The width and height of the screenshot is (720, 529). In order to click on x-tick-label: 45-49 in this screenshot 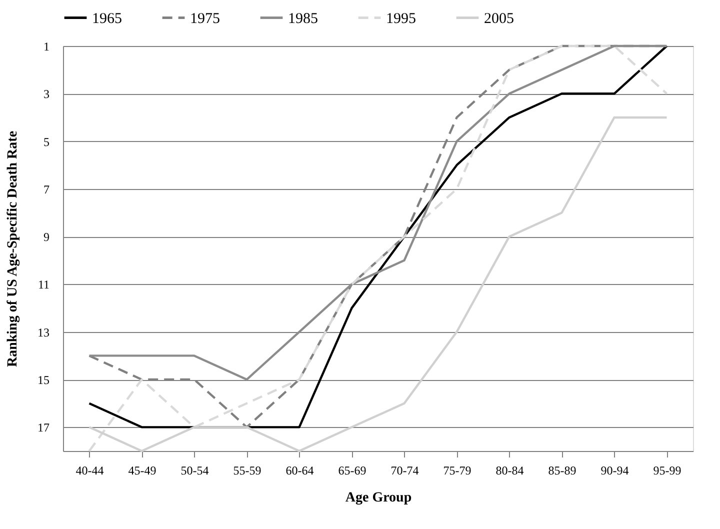, I will do `click(142, 471)`.